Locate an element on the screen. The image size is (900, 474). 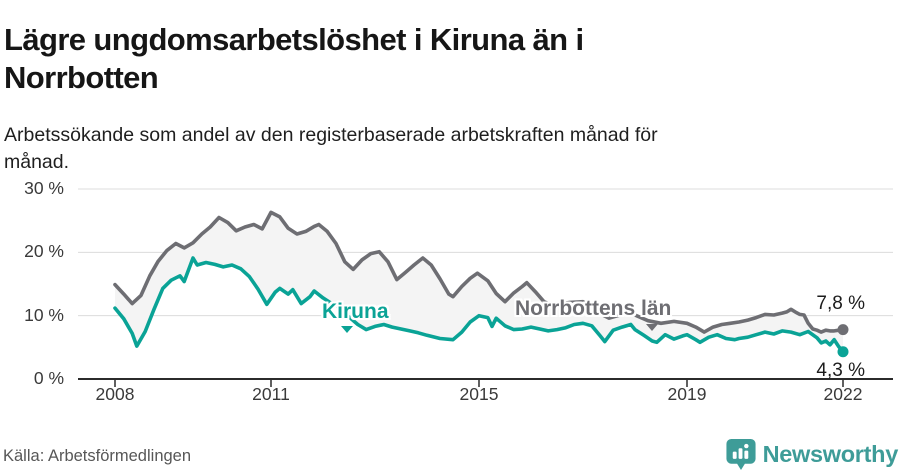
source-credit: Källa: Arbetsförmedlingen is located at coordinates (97, 456).